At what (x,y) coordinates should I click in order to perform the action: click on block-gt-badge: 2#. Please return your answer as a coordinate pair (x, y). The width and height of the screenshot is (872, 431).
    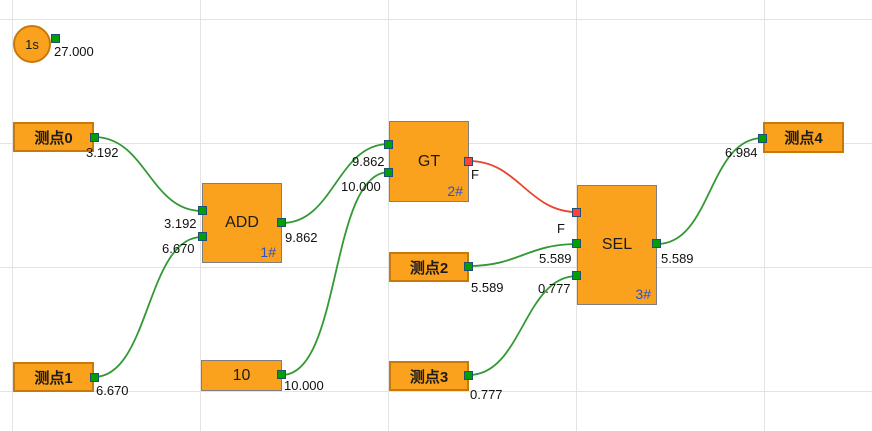
    Looking at the image, I should click on (455, 191).